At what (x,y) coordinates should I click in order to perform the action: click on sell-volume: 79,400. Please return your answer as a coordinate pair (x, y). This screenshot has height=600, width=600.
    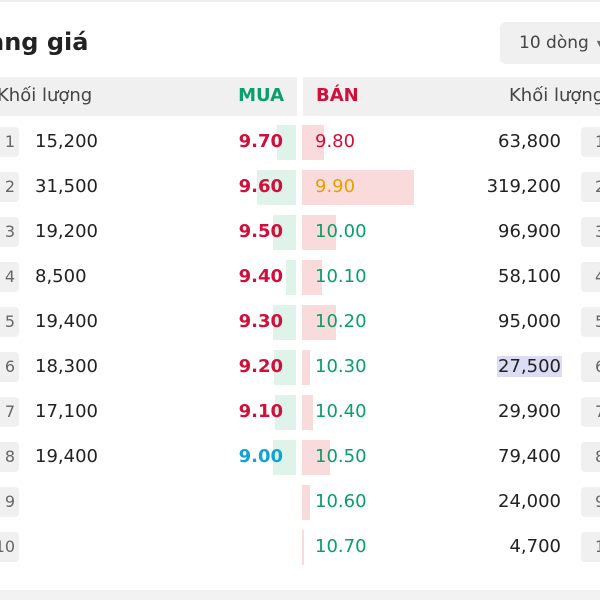
    Looking at the image, I should click on (529, 456).